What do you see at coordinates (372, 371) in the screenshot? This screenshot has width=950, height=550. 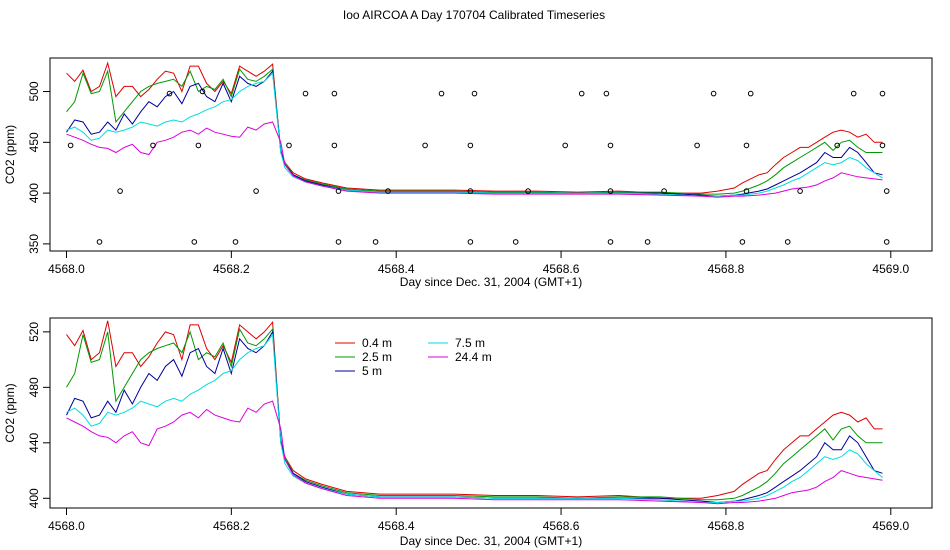 I see `legend-label: 5 m` at bounding box center [372, 371].